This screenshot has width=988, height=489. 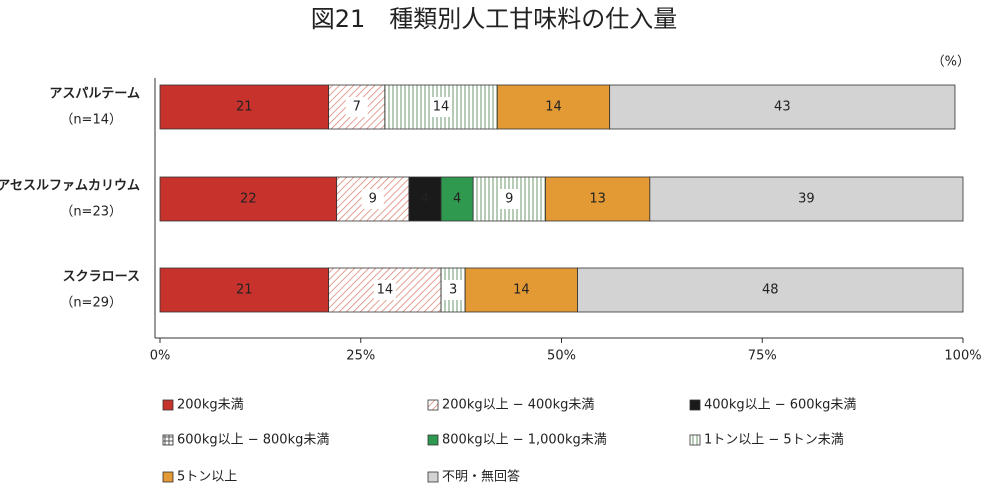 What do you see at coordinates (561, 356) in the screenshot?
I see `x-tick-label: 50%` at bounding box center [561, 356].